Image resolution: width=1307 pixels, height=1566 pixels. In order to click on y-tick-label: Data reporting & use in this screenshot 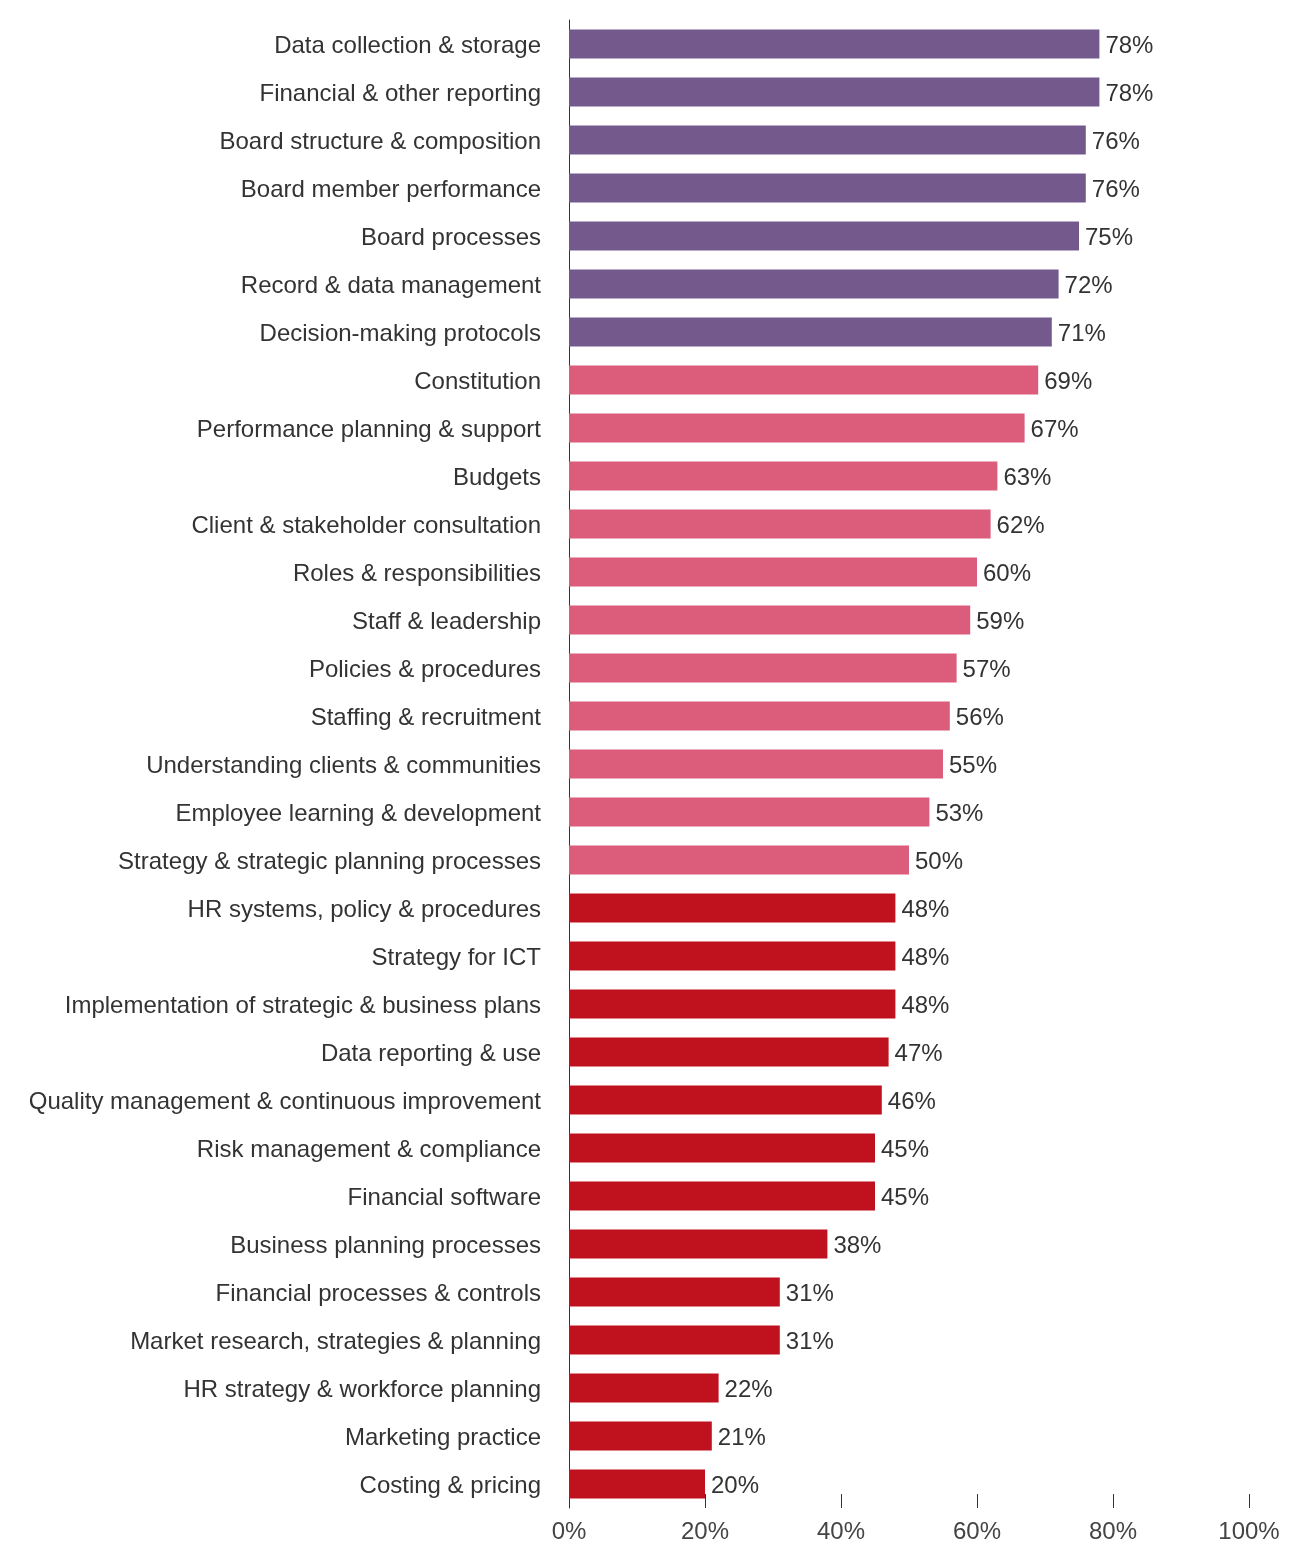, I will do `click(430, 1052)`.